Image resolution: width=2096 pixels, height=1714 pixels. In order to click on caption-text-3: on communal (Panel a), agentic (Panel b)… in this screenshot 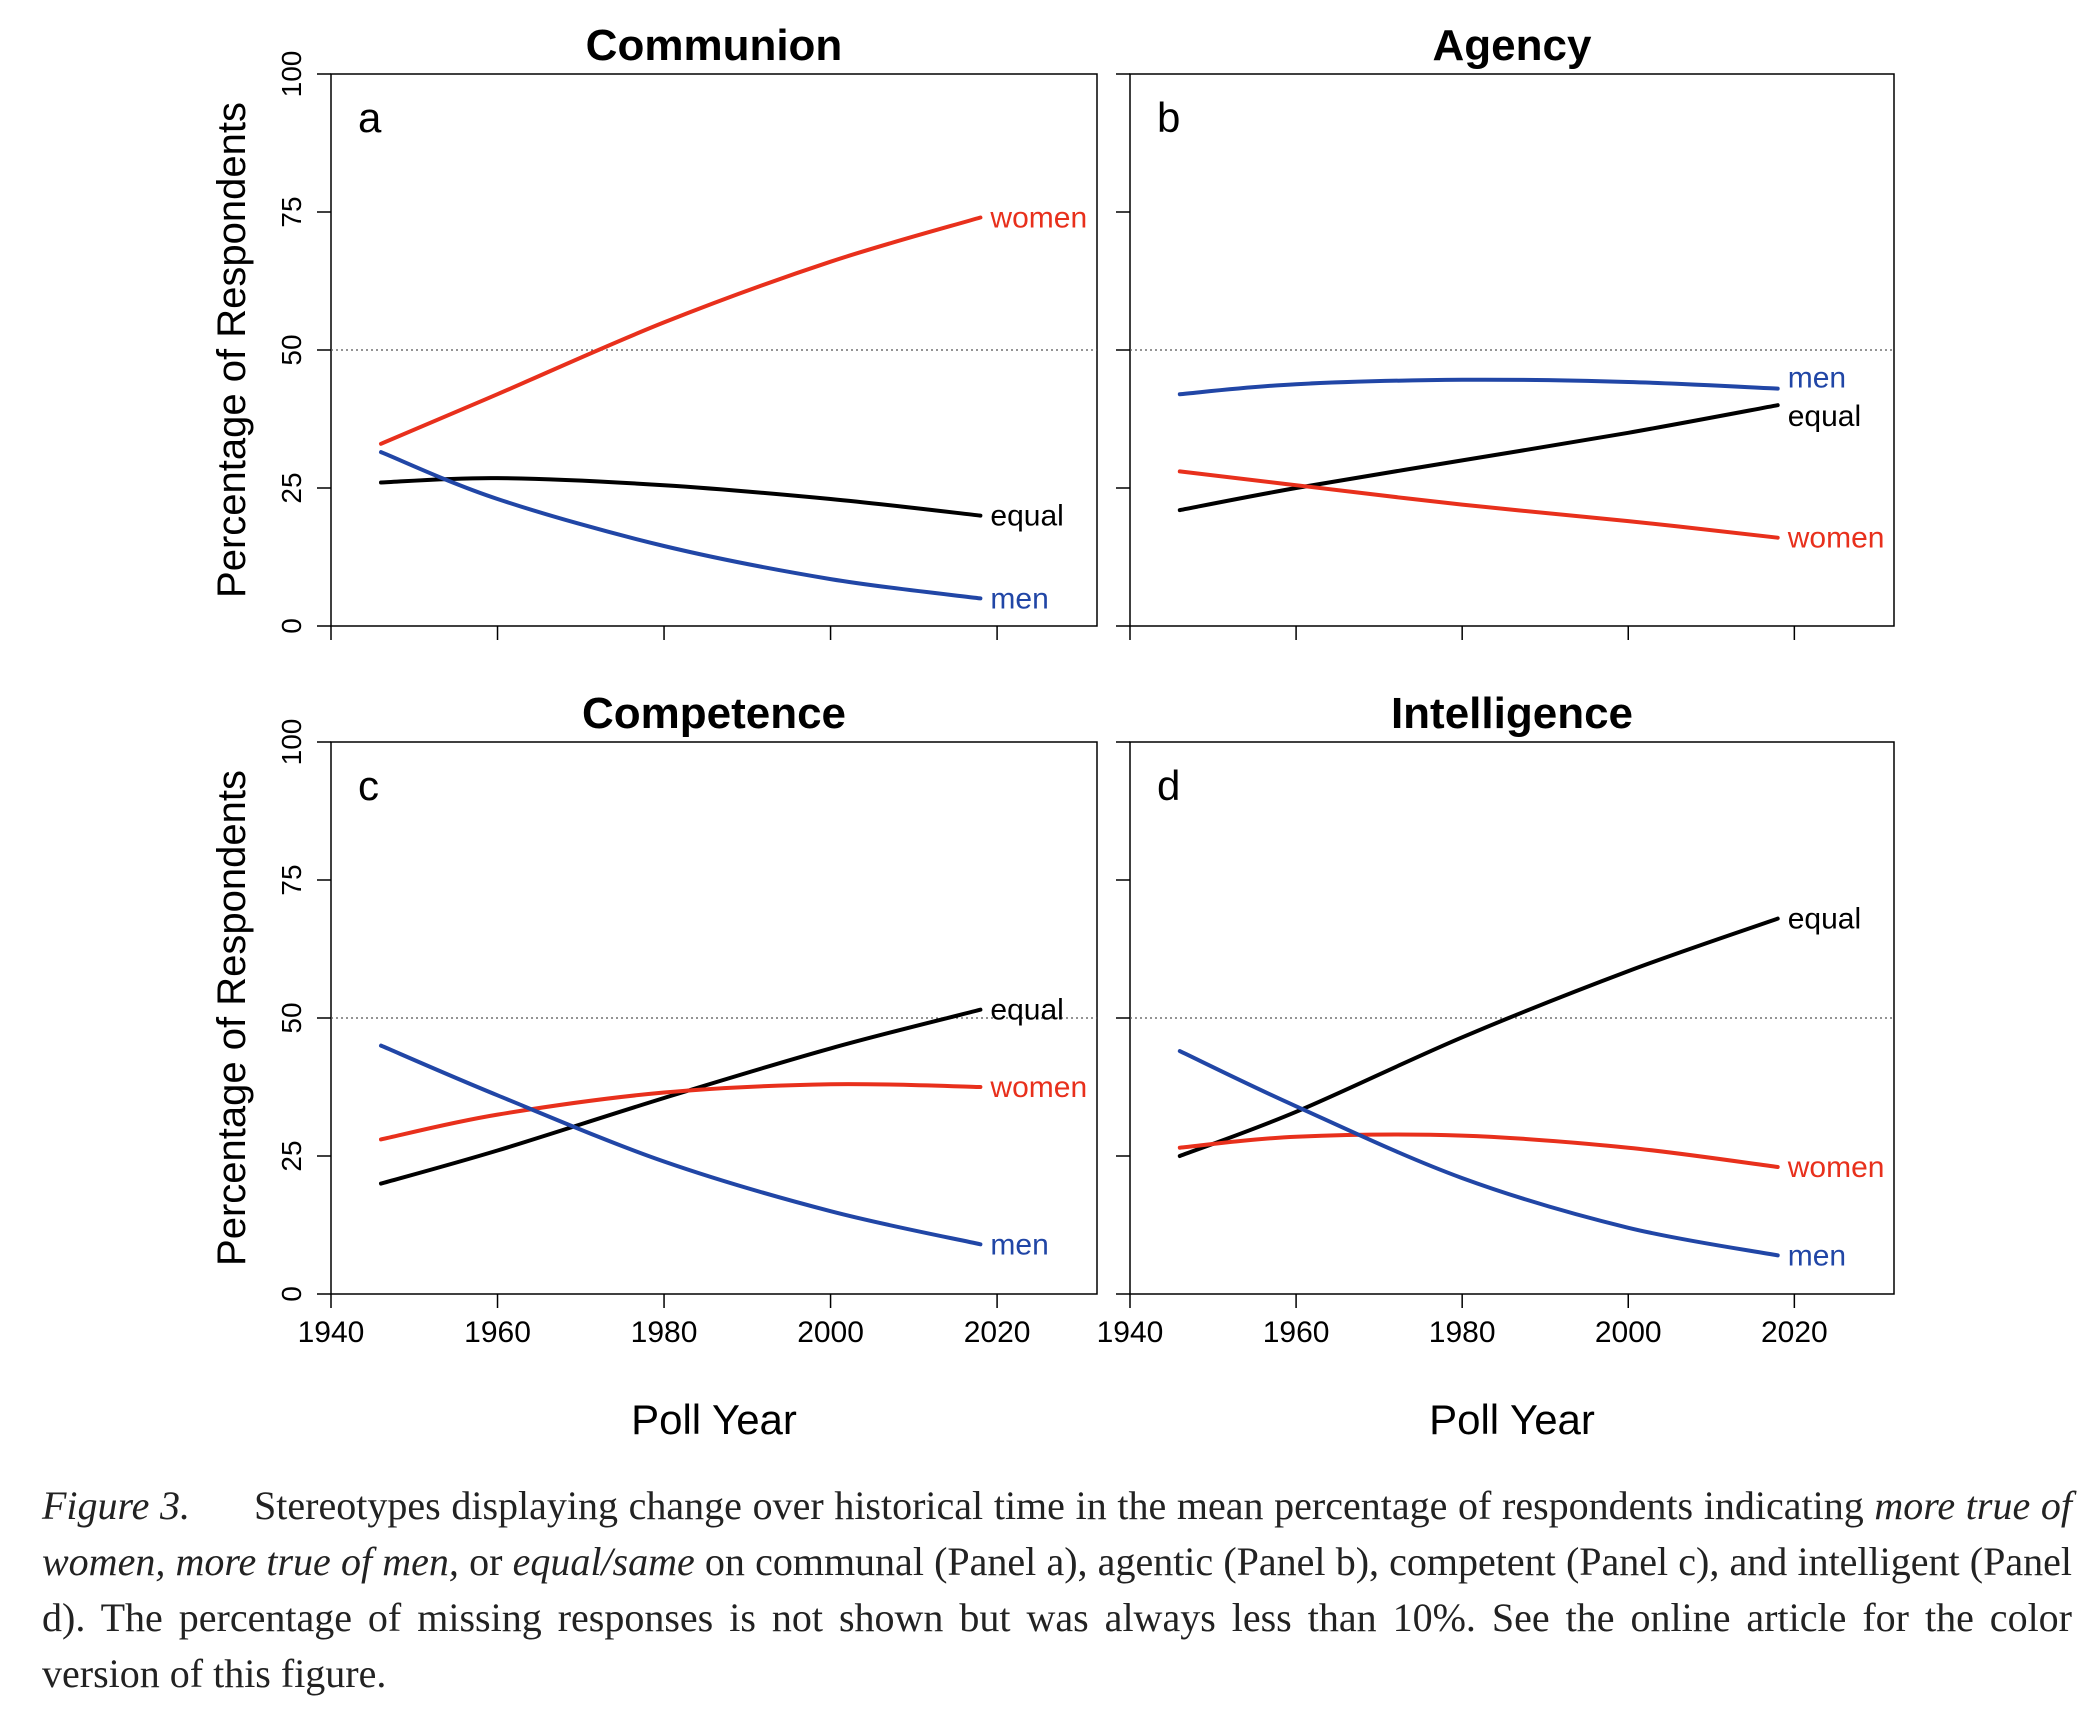, I will do `click(1057, 1617)`.